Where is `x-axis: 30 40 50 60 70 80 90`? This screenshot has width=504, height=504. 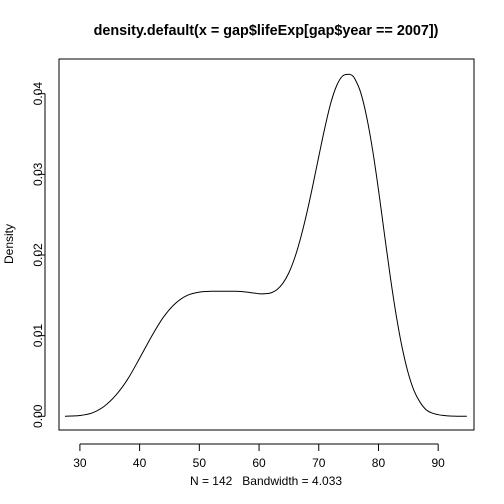 x-axis: 30 40 50 60 70 80 90 is located at coordinates (259, 456).